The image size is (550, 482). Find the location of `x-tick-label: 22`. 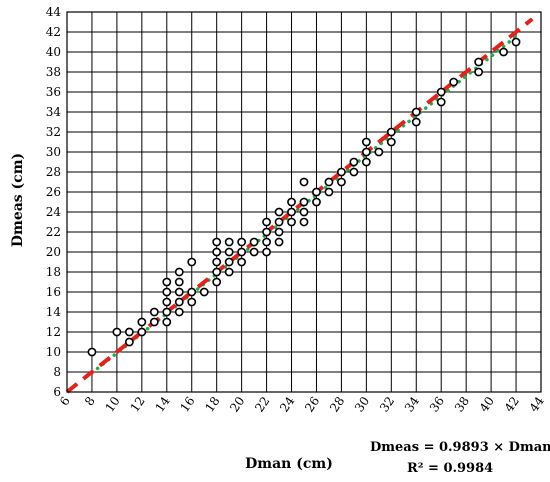

x-tick-label: 22 is located at coordinates (262, 404).